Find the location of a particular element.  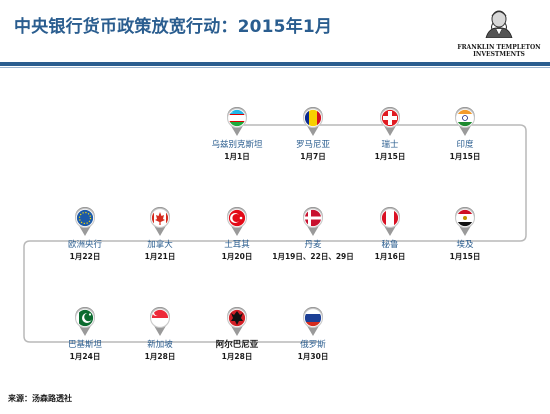

country-label: 加拿大 is located at coordinates (160, 245).